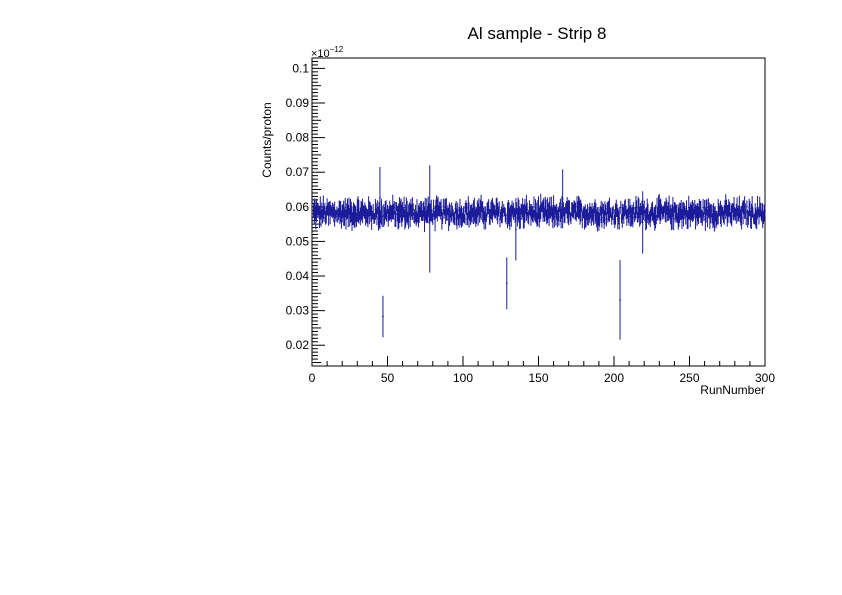 The width and height of the screenshot is (842, 595). I want to click on y-multiplier: ×10⁻¹², so click(327, 52).